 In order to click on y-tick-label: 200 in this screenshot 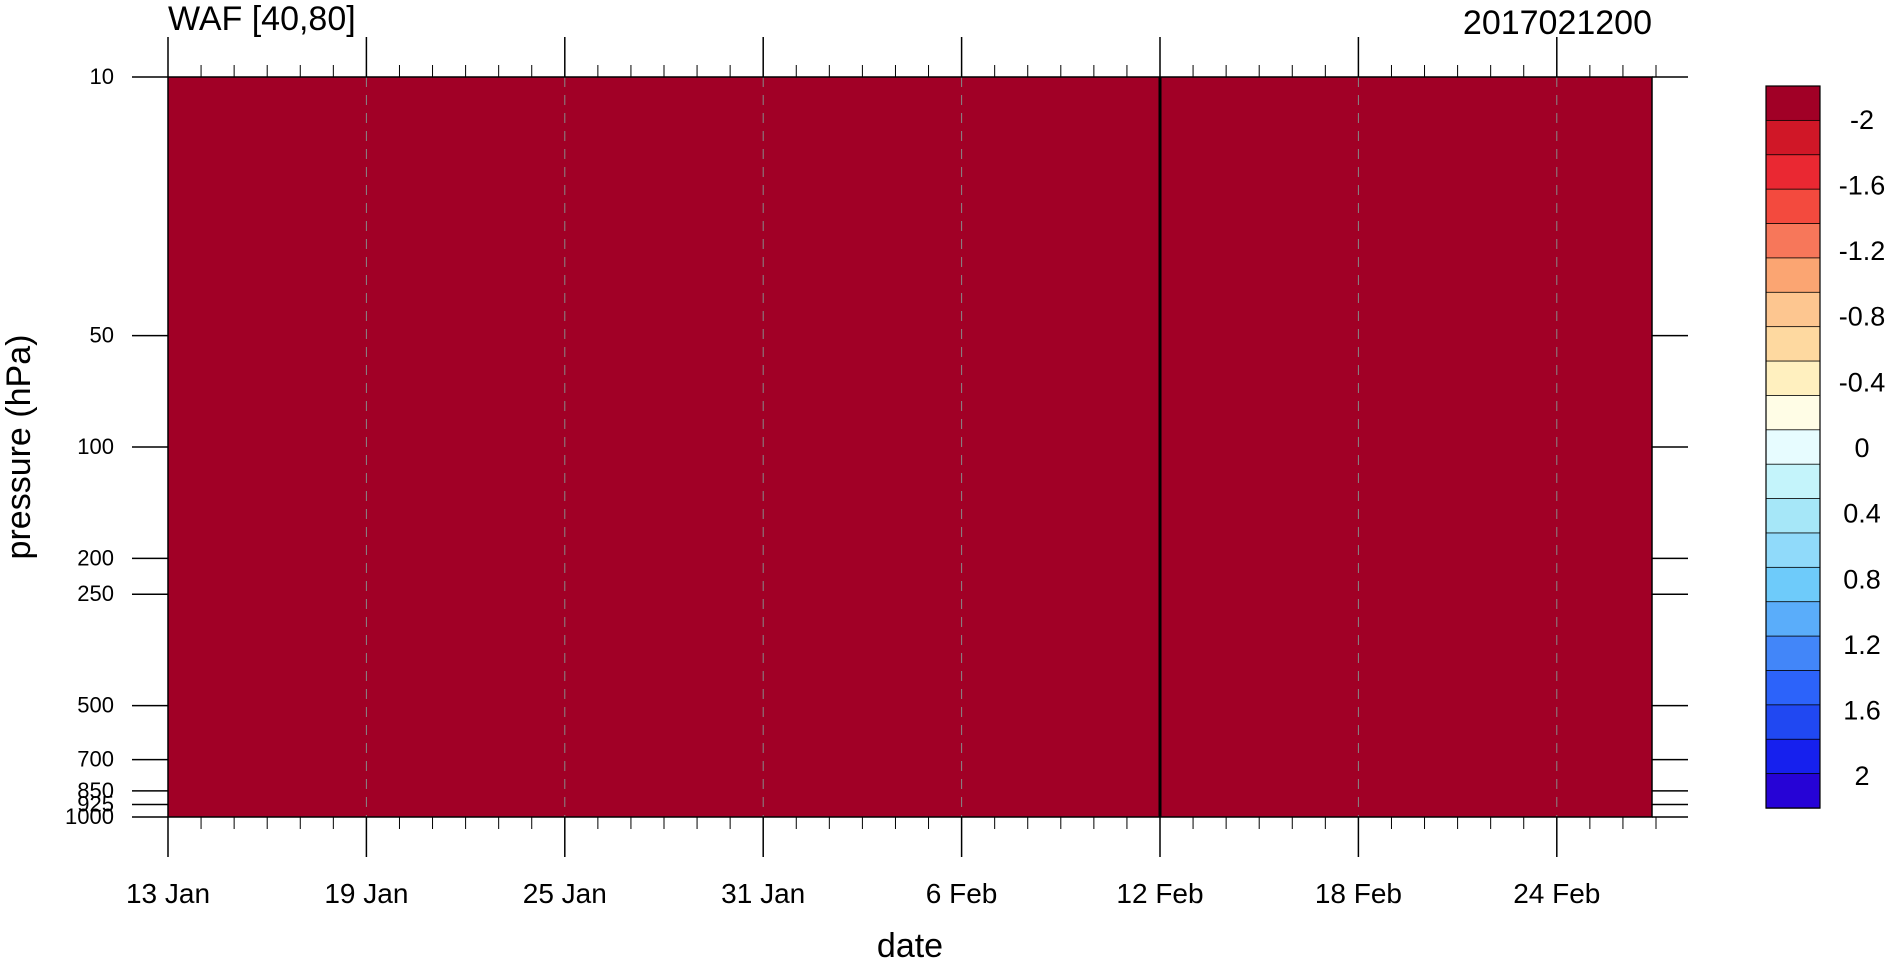, I will do `click(95, 557)`.